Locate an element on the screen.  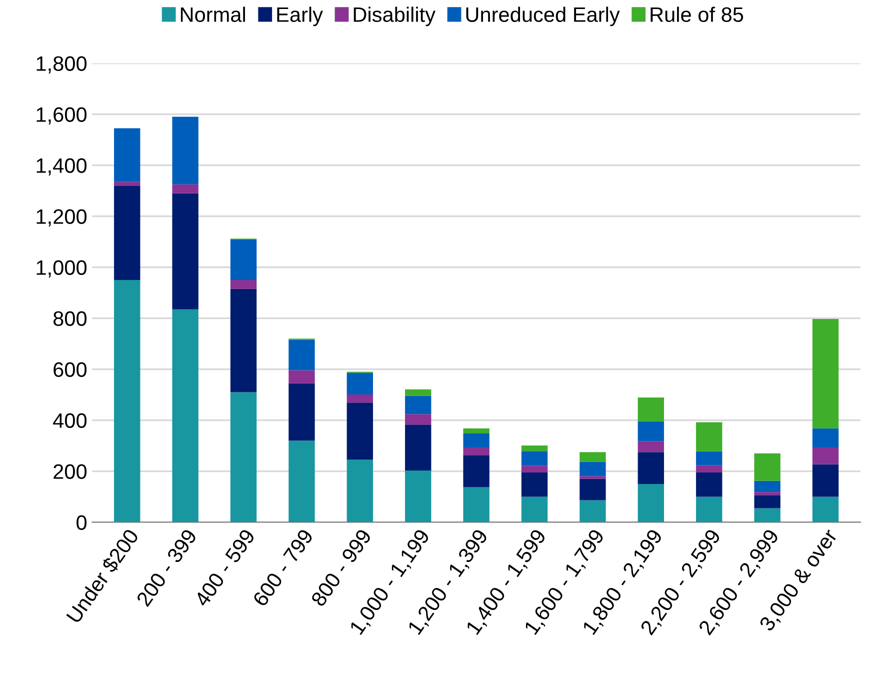
y-tick-label: 600 is located at coordinates (70, 369).